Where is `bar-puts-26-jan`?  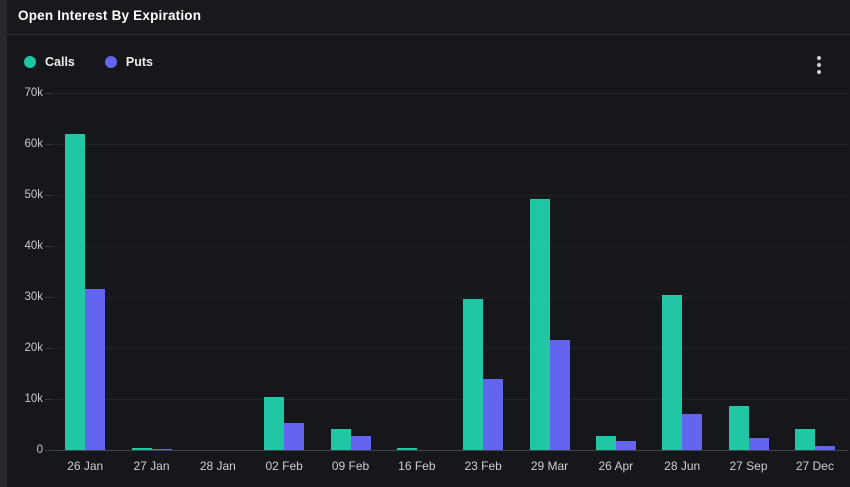 bar-puts-26-jan is located at coordinates (95, 369).